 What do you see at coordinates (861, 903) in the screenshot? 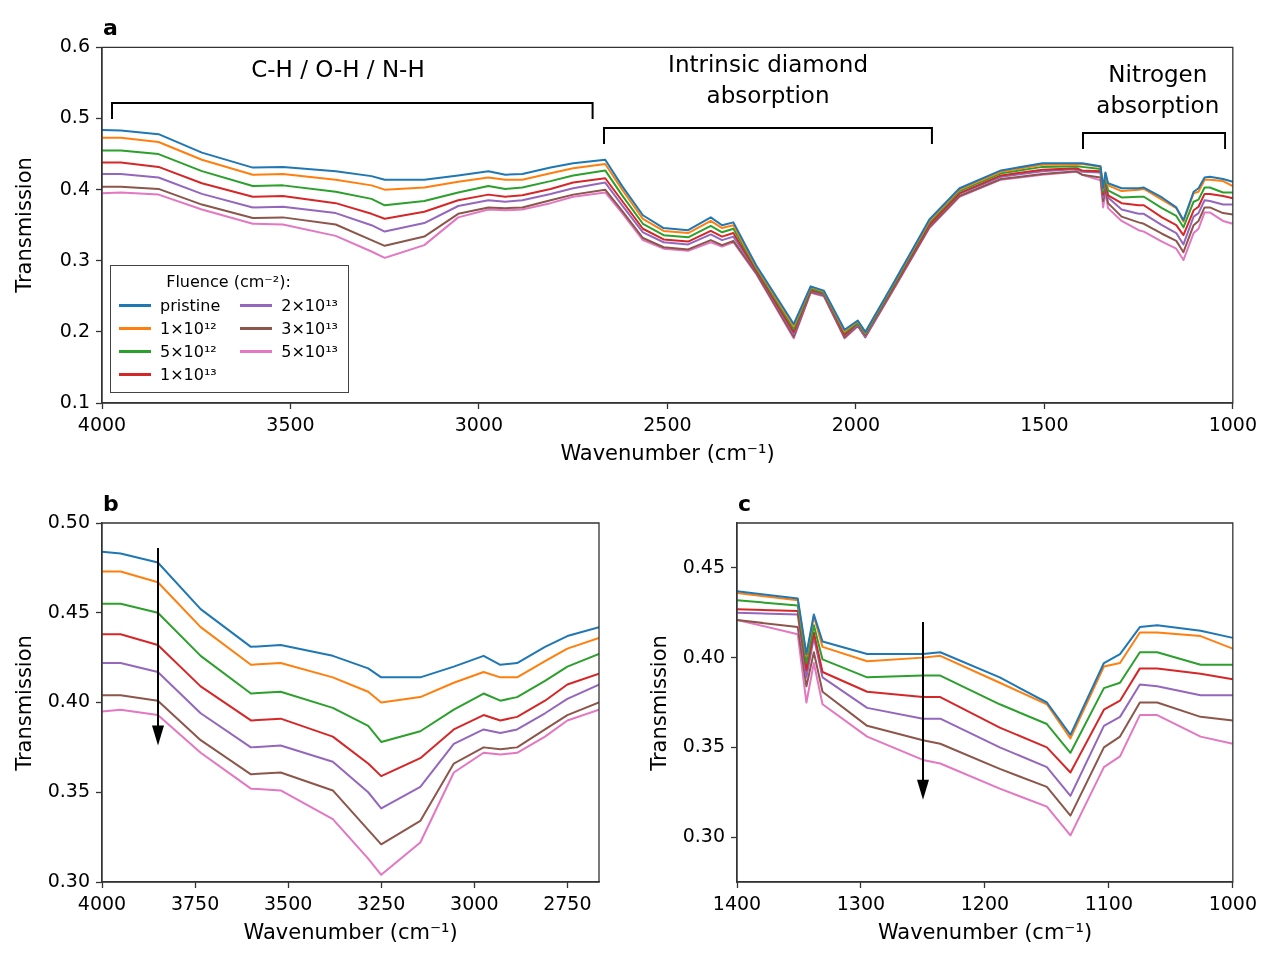
I see `x-tick-label: 1300` at bounding box center [861, 903].